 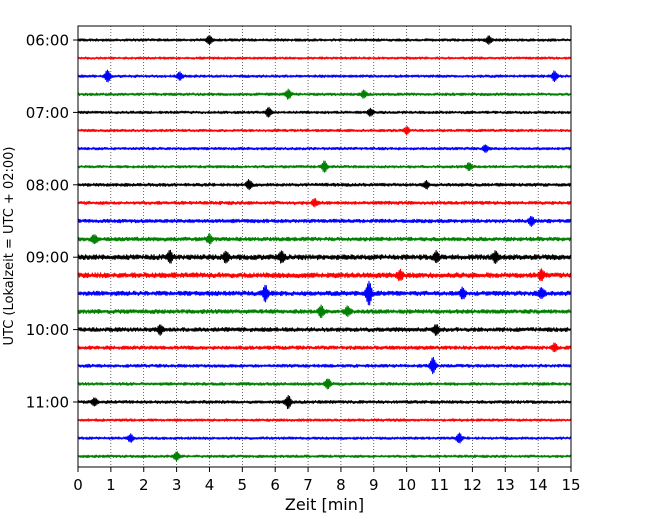 What do you see at coordinates (78, 485) in the screenshot?
I see `x-tick-label: 0` at bounding box center [78, 485].